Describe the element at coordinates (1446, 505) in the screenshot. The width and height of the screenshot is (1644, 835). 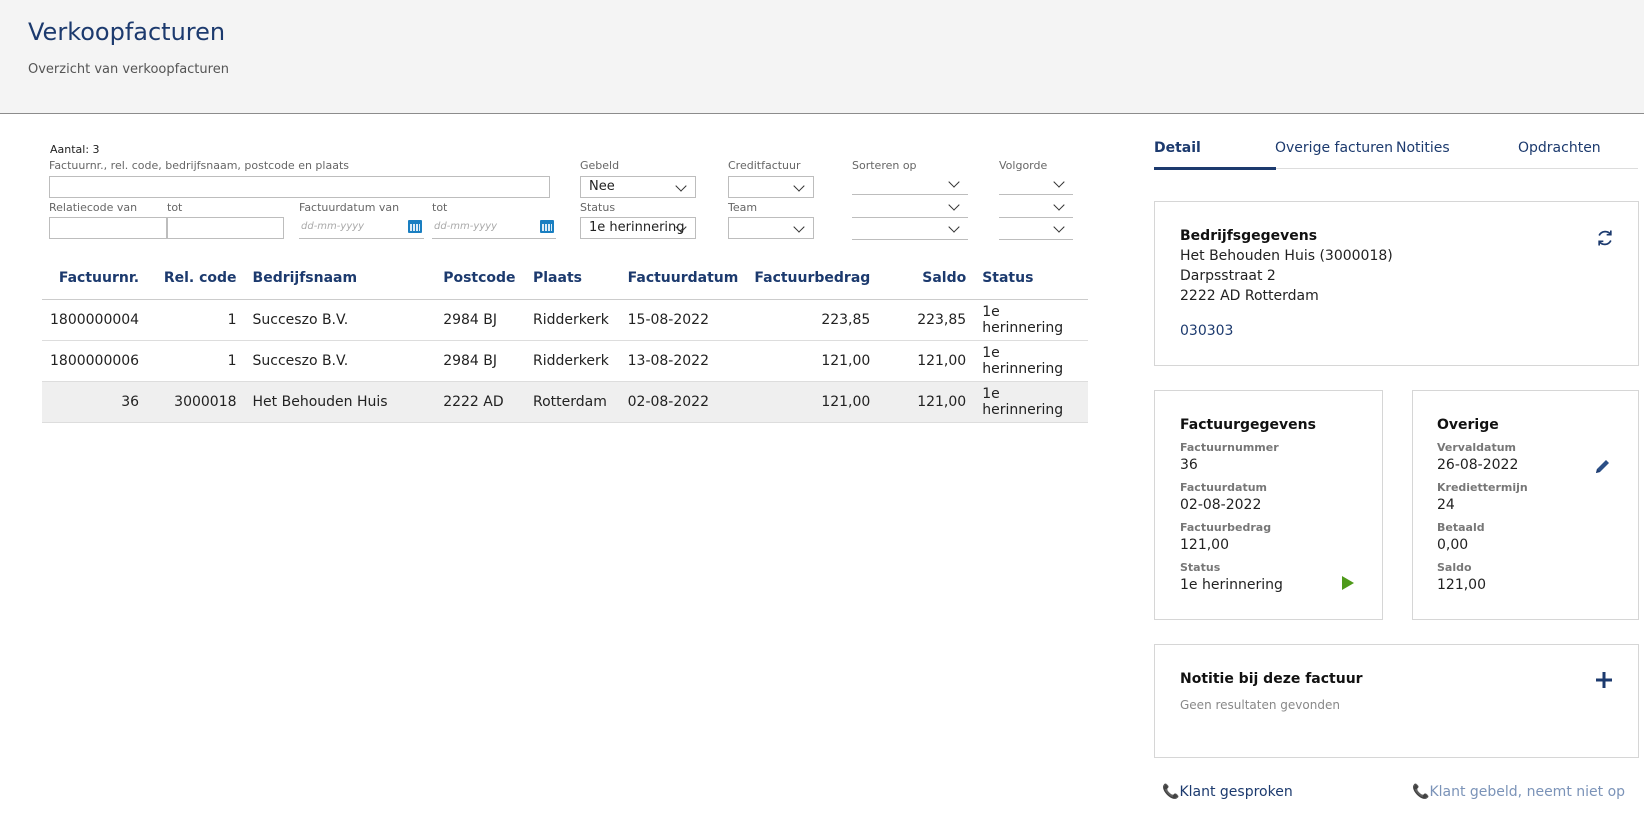
I see `krediettermijn: 24` at that location.